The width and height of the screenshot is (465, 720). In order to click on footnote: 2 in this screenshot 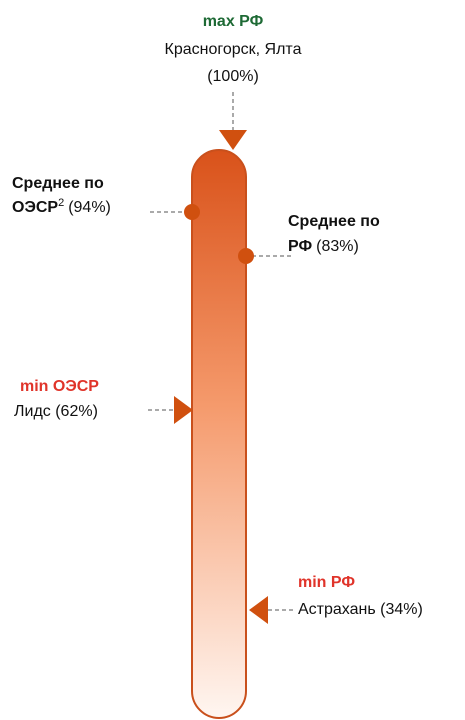, I will do `click(61, 203)`.